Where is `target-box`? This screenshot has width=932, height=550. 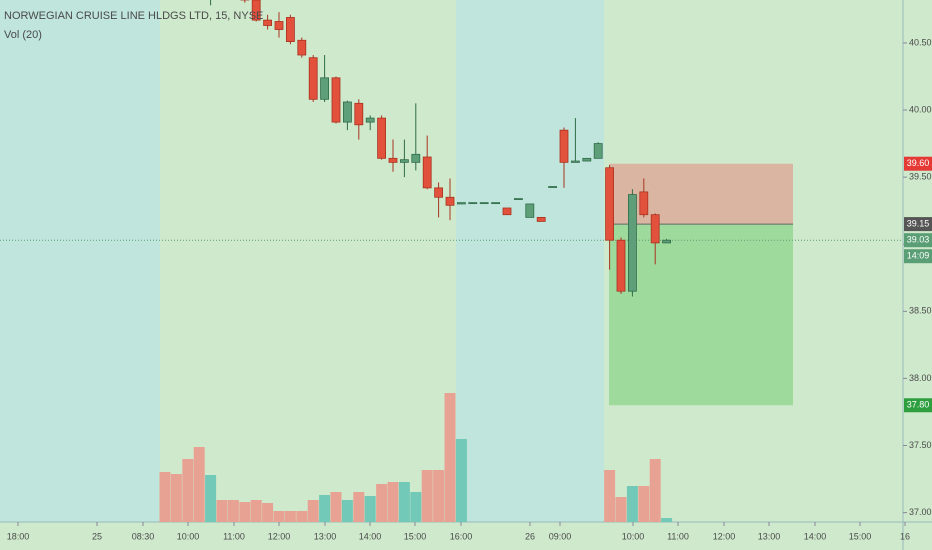
target-box is located at coordinates (918, 405).